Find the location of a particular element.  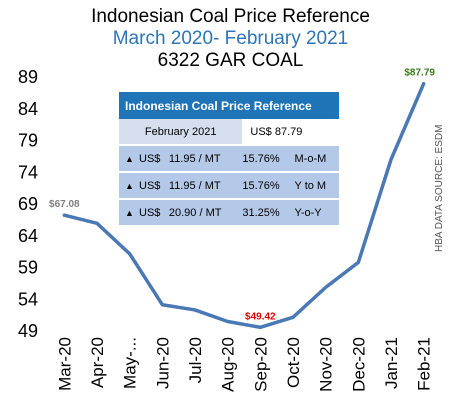

info-table-month: February 2021 is located at coordinates (181, 132).